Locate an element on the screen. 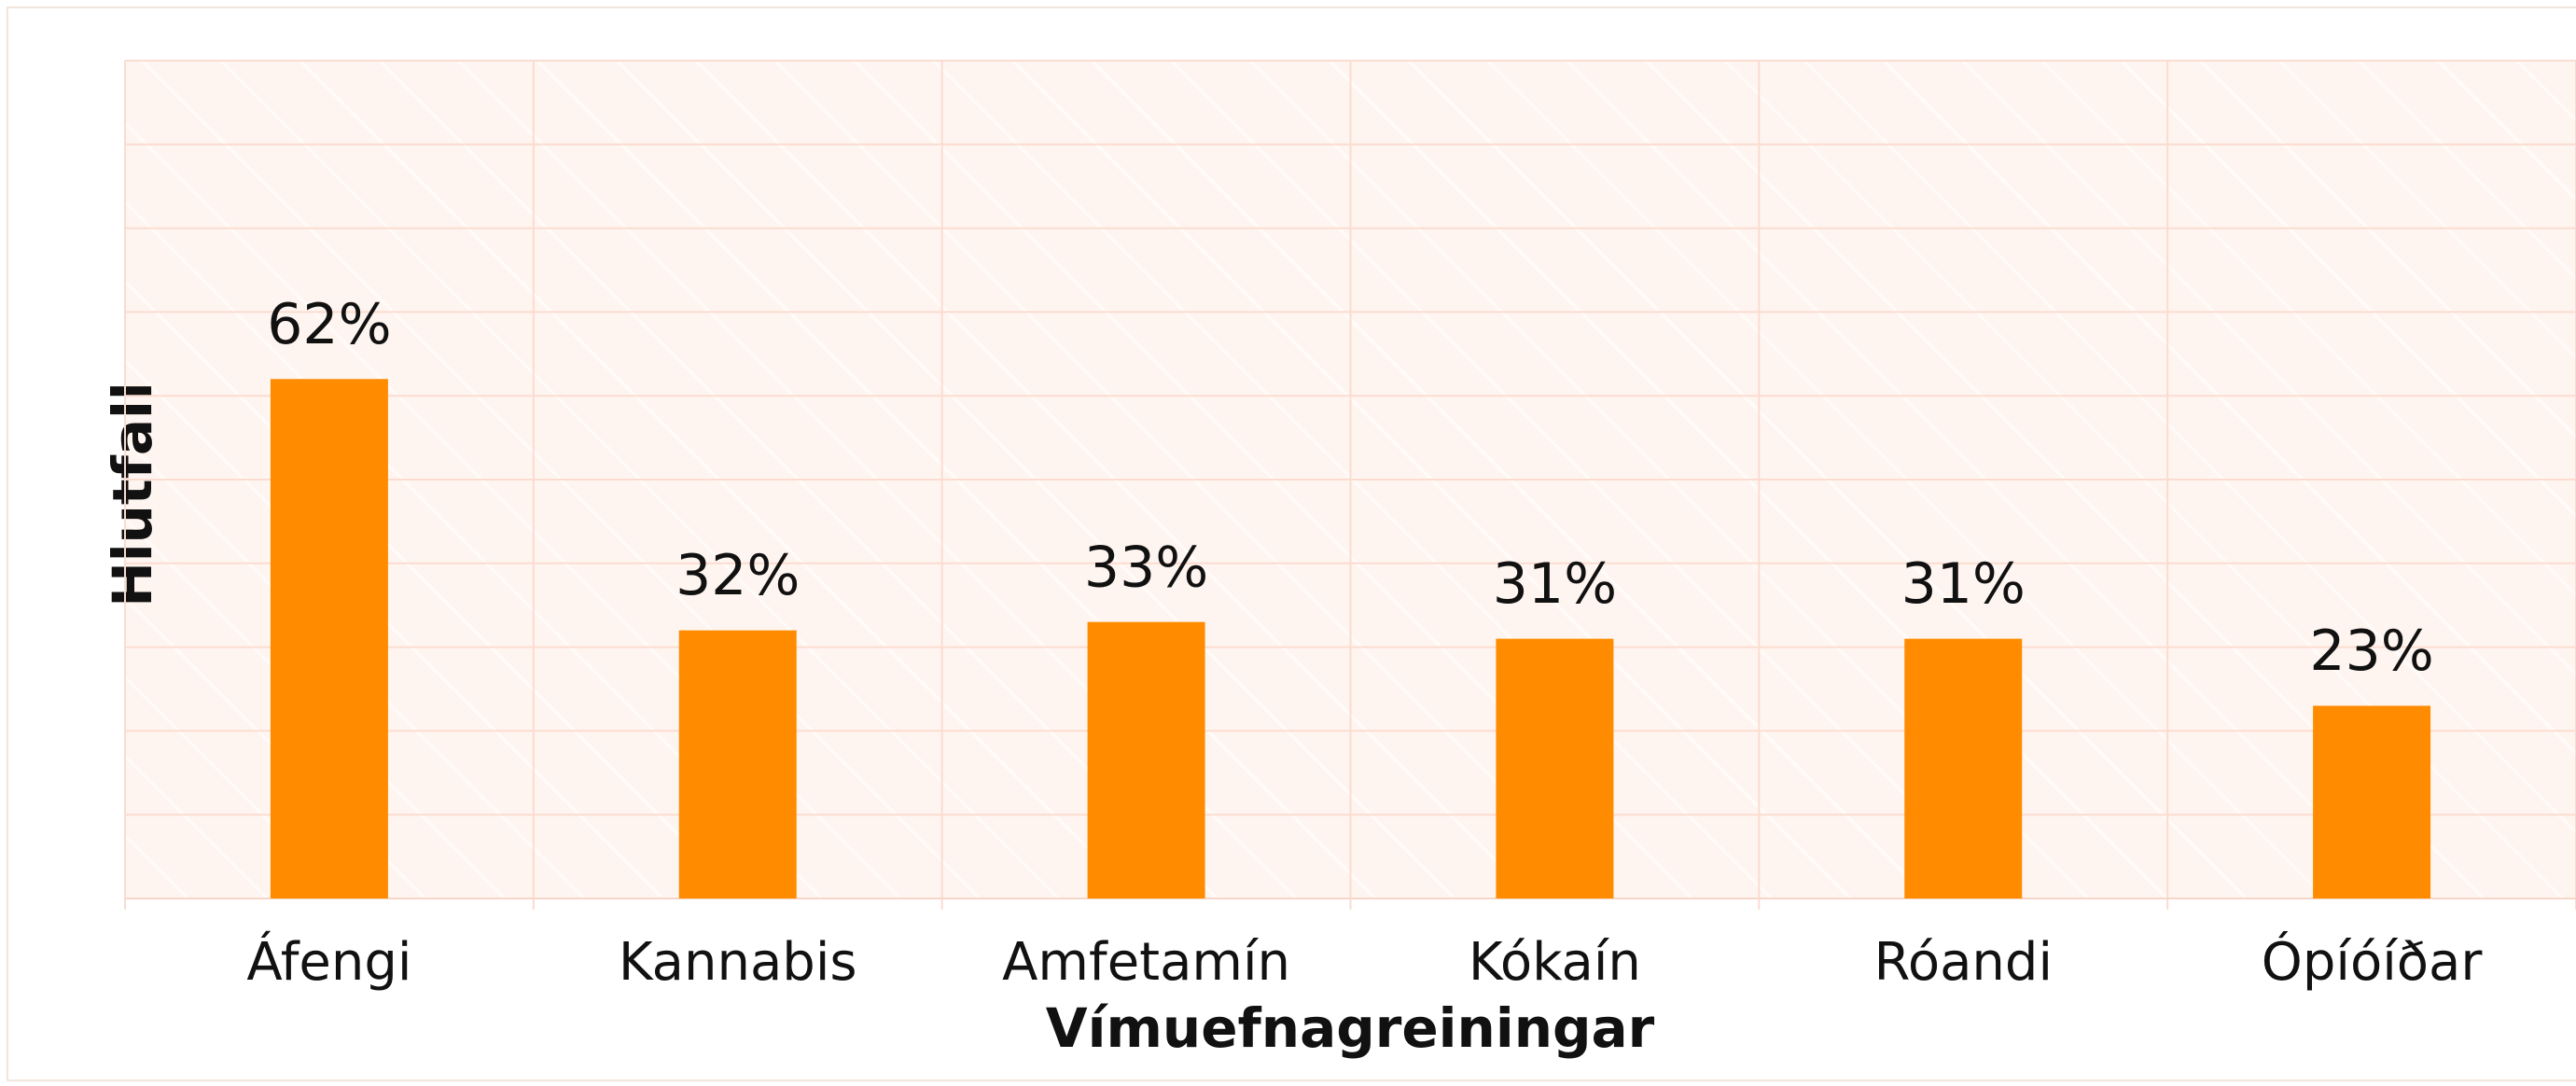 This screenshot has height=1086, width=2576. data-label: 32% is located at coordinates (737, 575).